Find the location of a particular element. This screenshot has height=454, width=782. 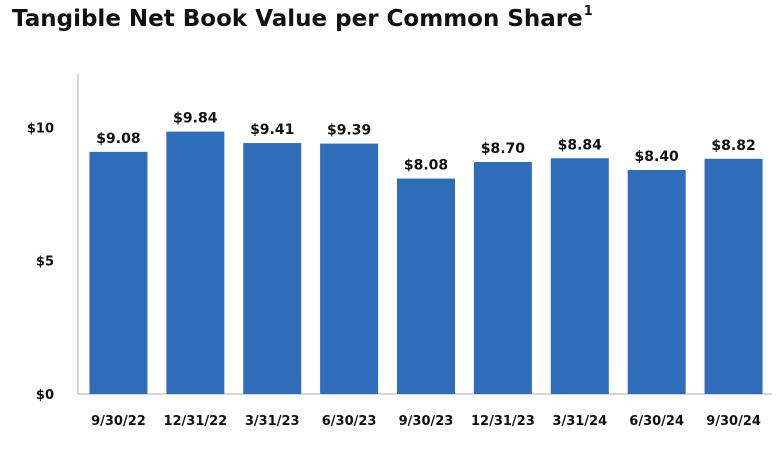

data-label: $9.08 is located at coordinates (118, 139).